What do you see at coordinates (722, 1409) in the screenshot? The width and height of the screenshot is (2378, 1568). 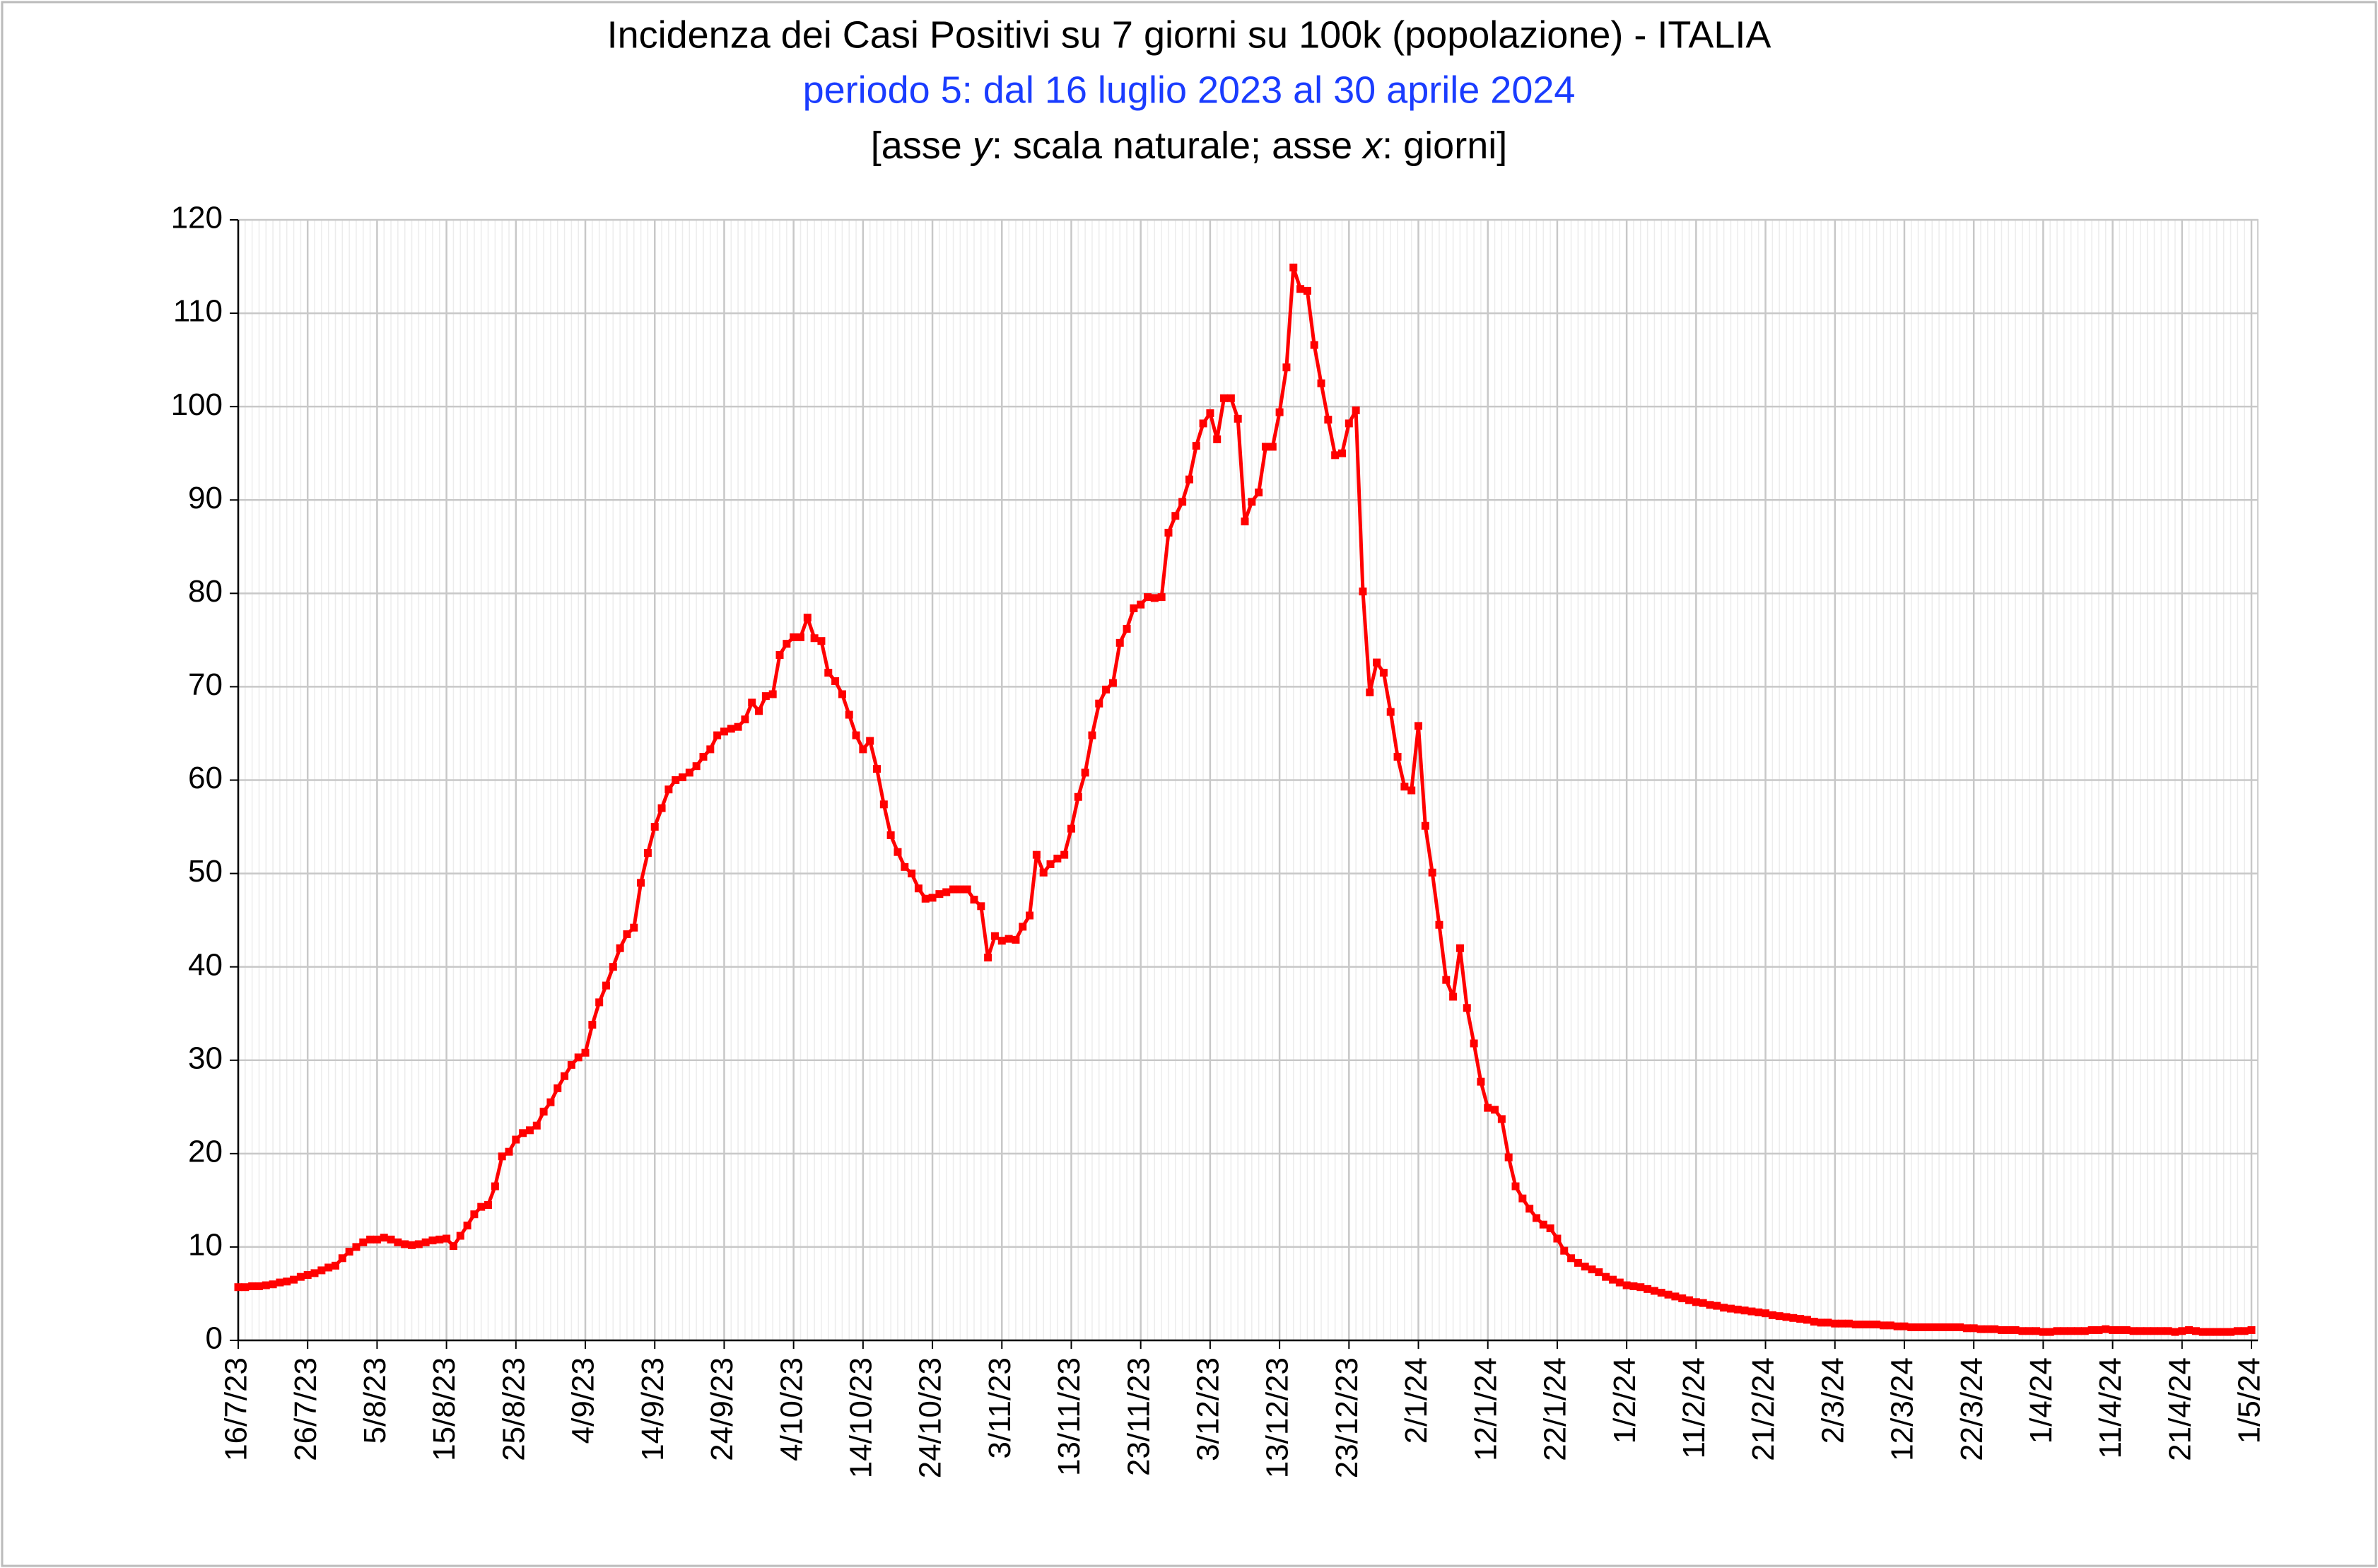 I see `x-tick-label: 24/9/23` at bounding box center [722, 1409].